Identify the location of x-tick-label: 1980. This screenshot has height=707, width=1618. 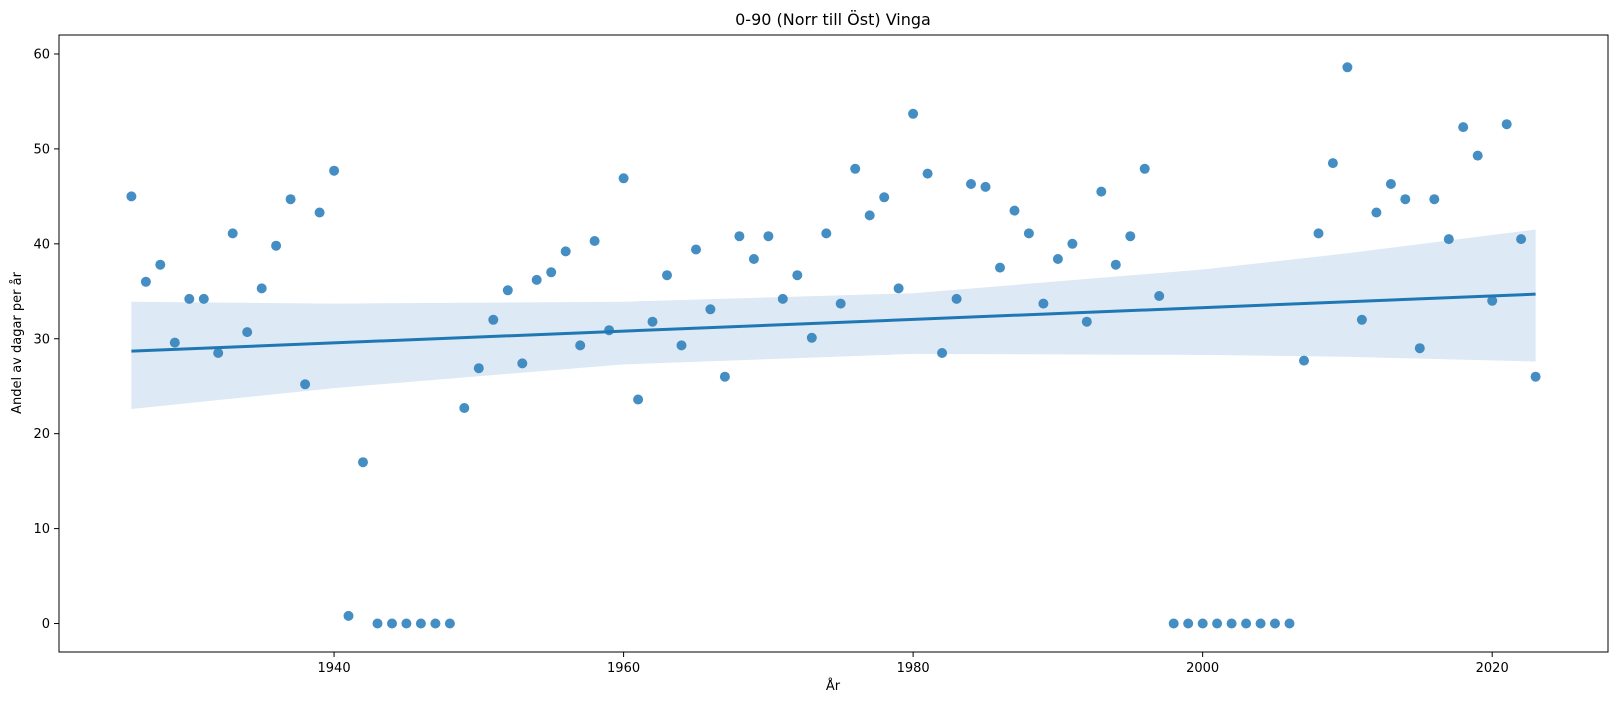
(913, 668).